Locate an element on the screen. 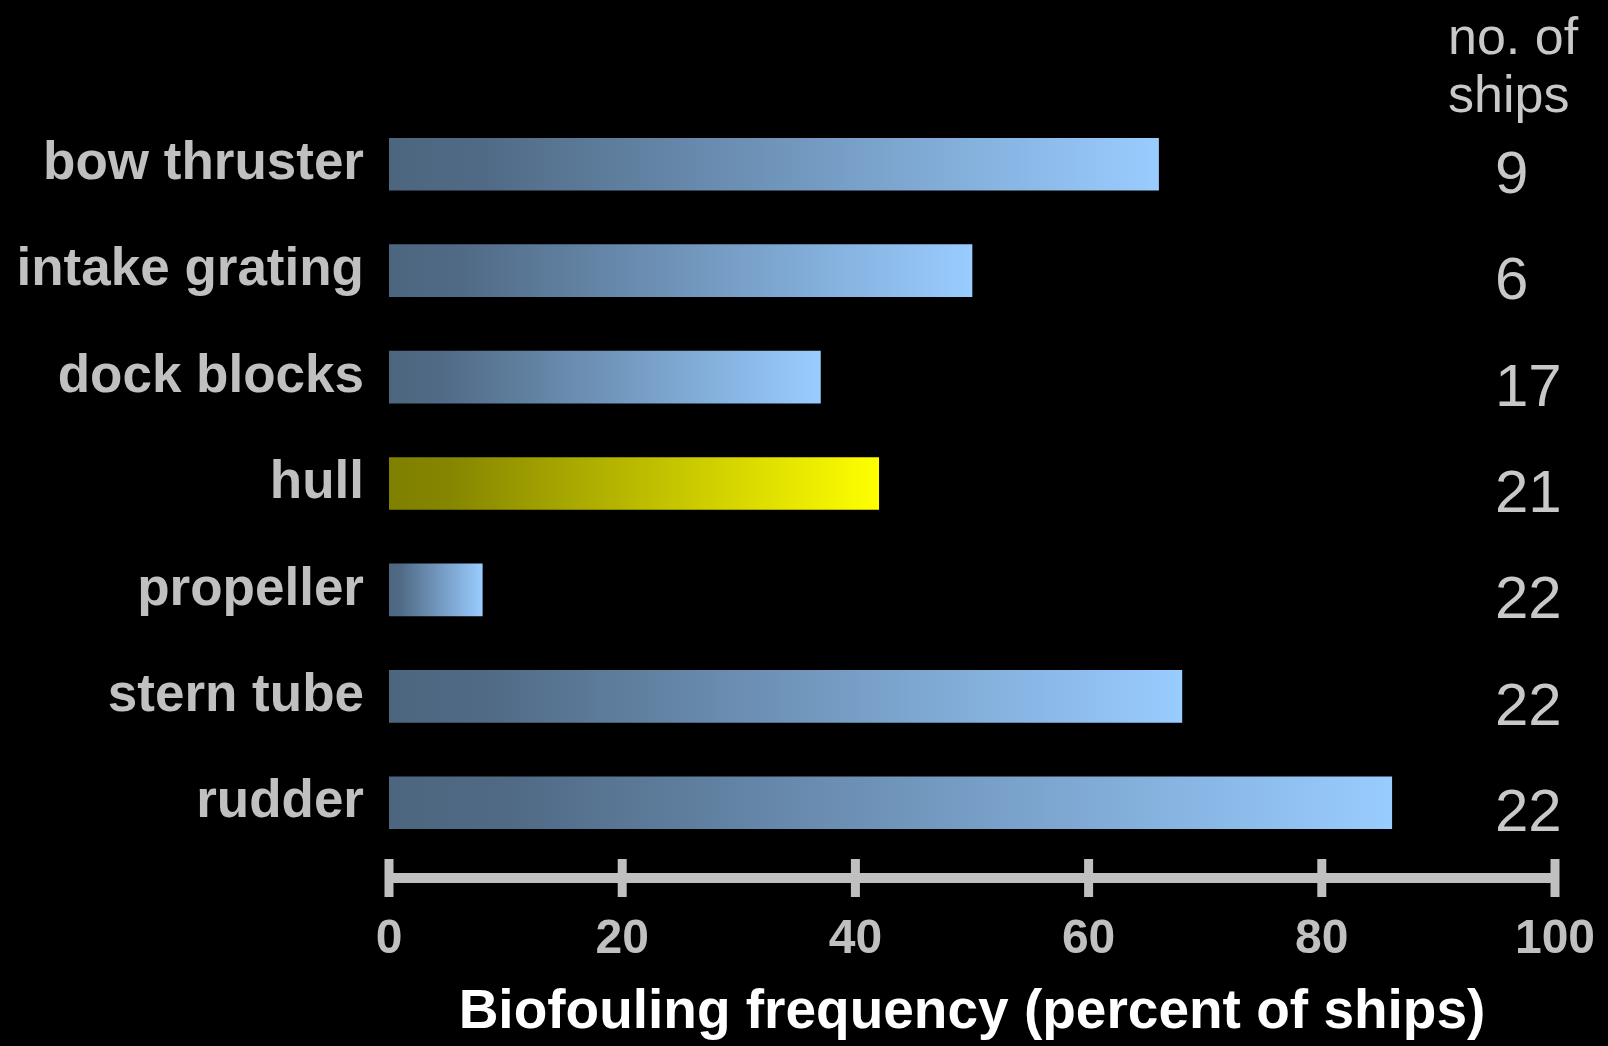 The width and height of the screenshot is (1608, 1046). y-tick-label: hull is located at coordinates (316, 480).